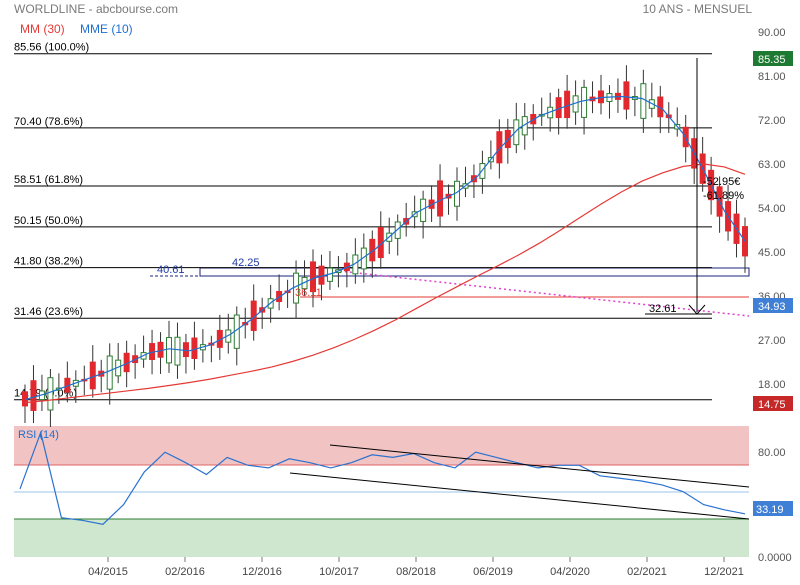 This screenshot has height=585, width=800. Describe the element at coordinates (51, 48) in the screenshot. I see `fib-label: 85.56 (100.0%)` at that location.